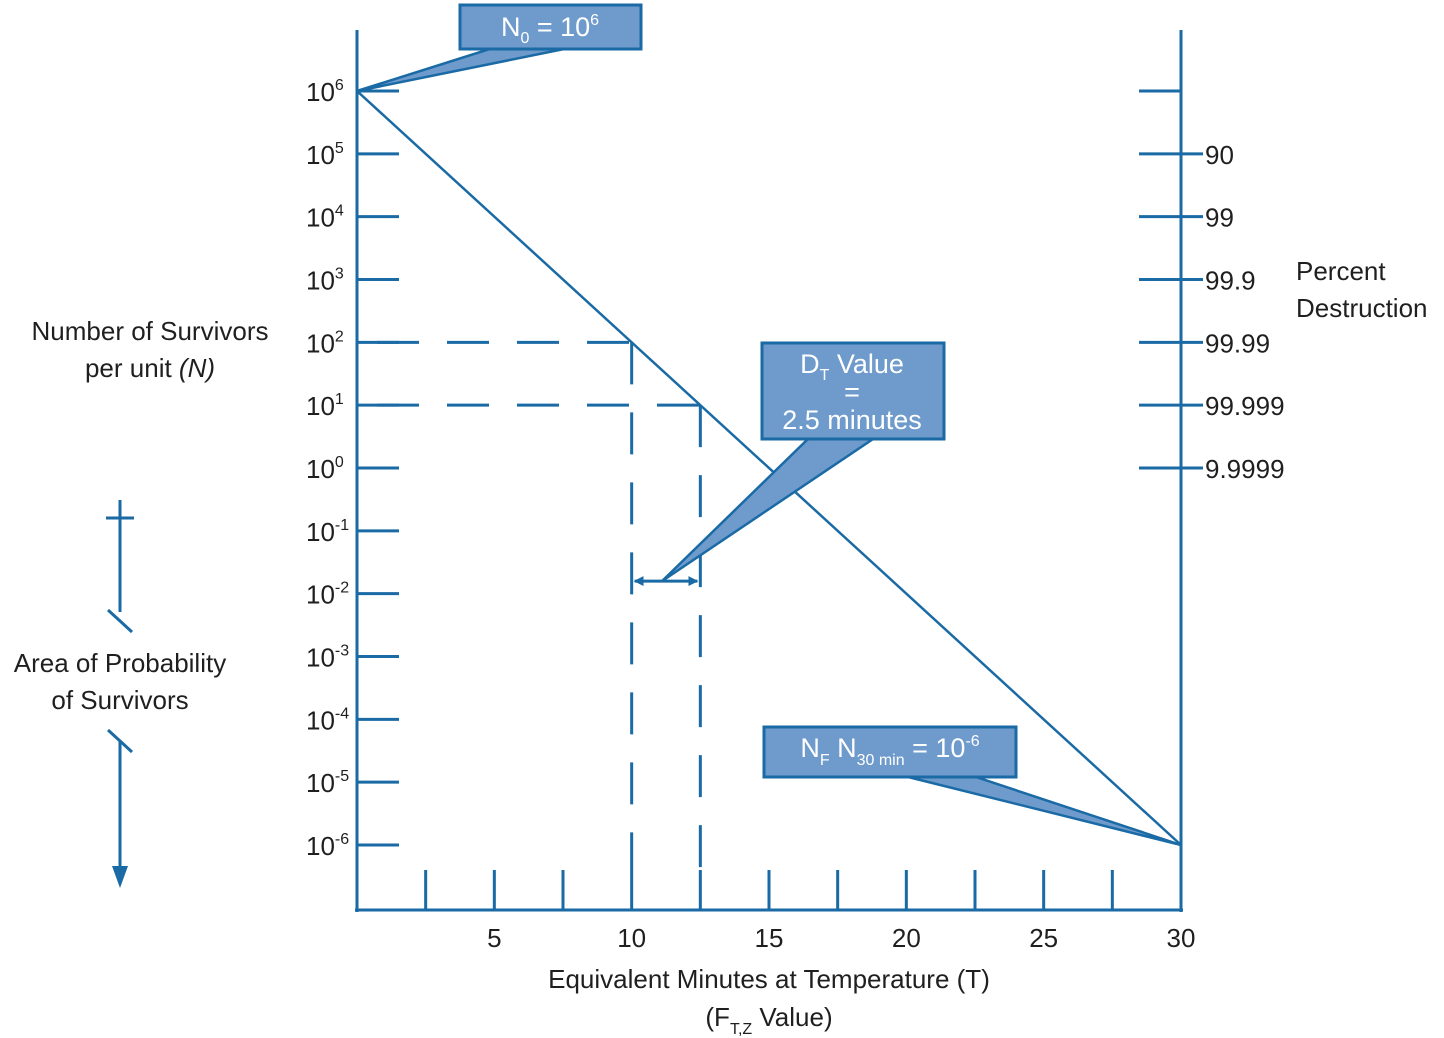 The image size is (1444, 1038). What do you see at coordinates (342, 588) in the screenshot?
I see `y-tick-exponent: -2` at bounding box center [342, 588].